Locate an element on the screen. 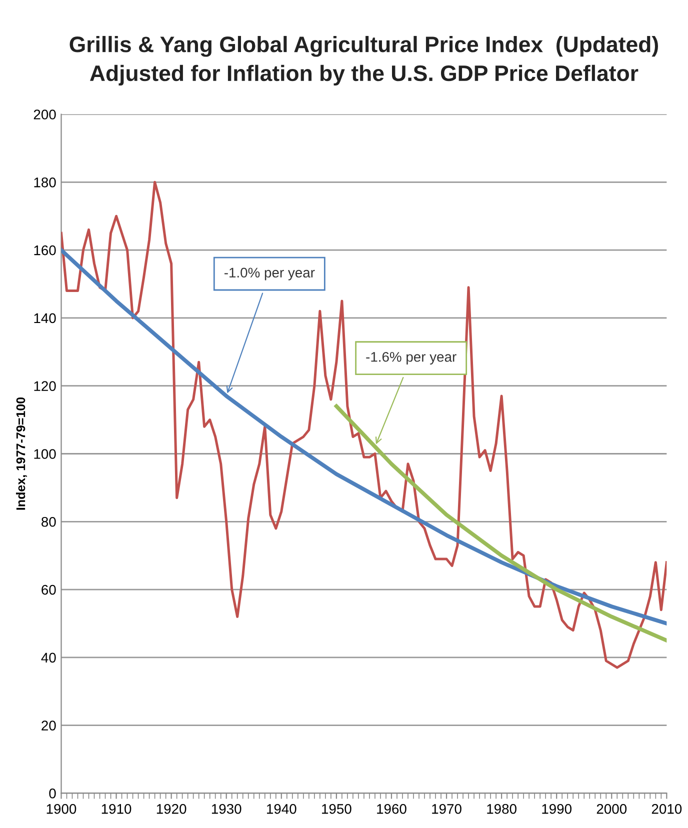 The width and height of the screenshot is (688, 828). y-tick-label: 200 is located at coordinates (45, 115).